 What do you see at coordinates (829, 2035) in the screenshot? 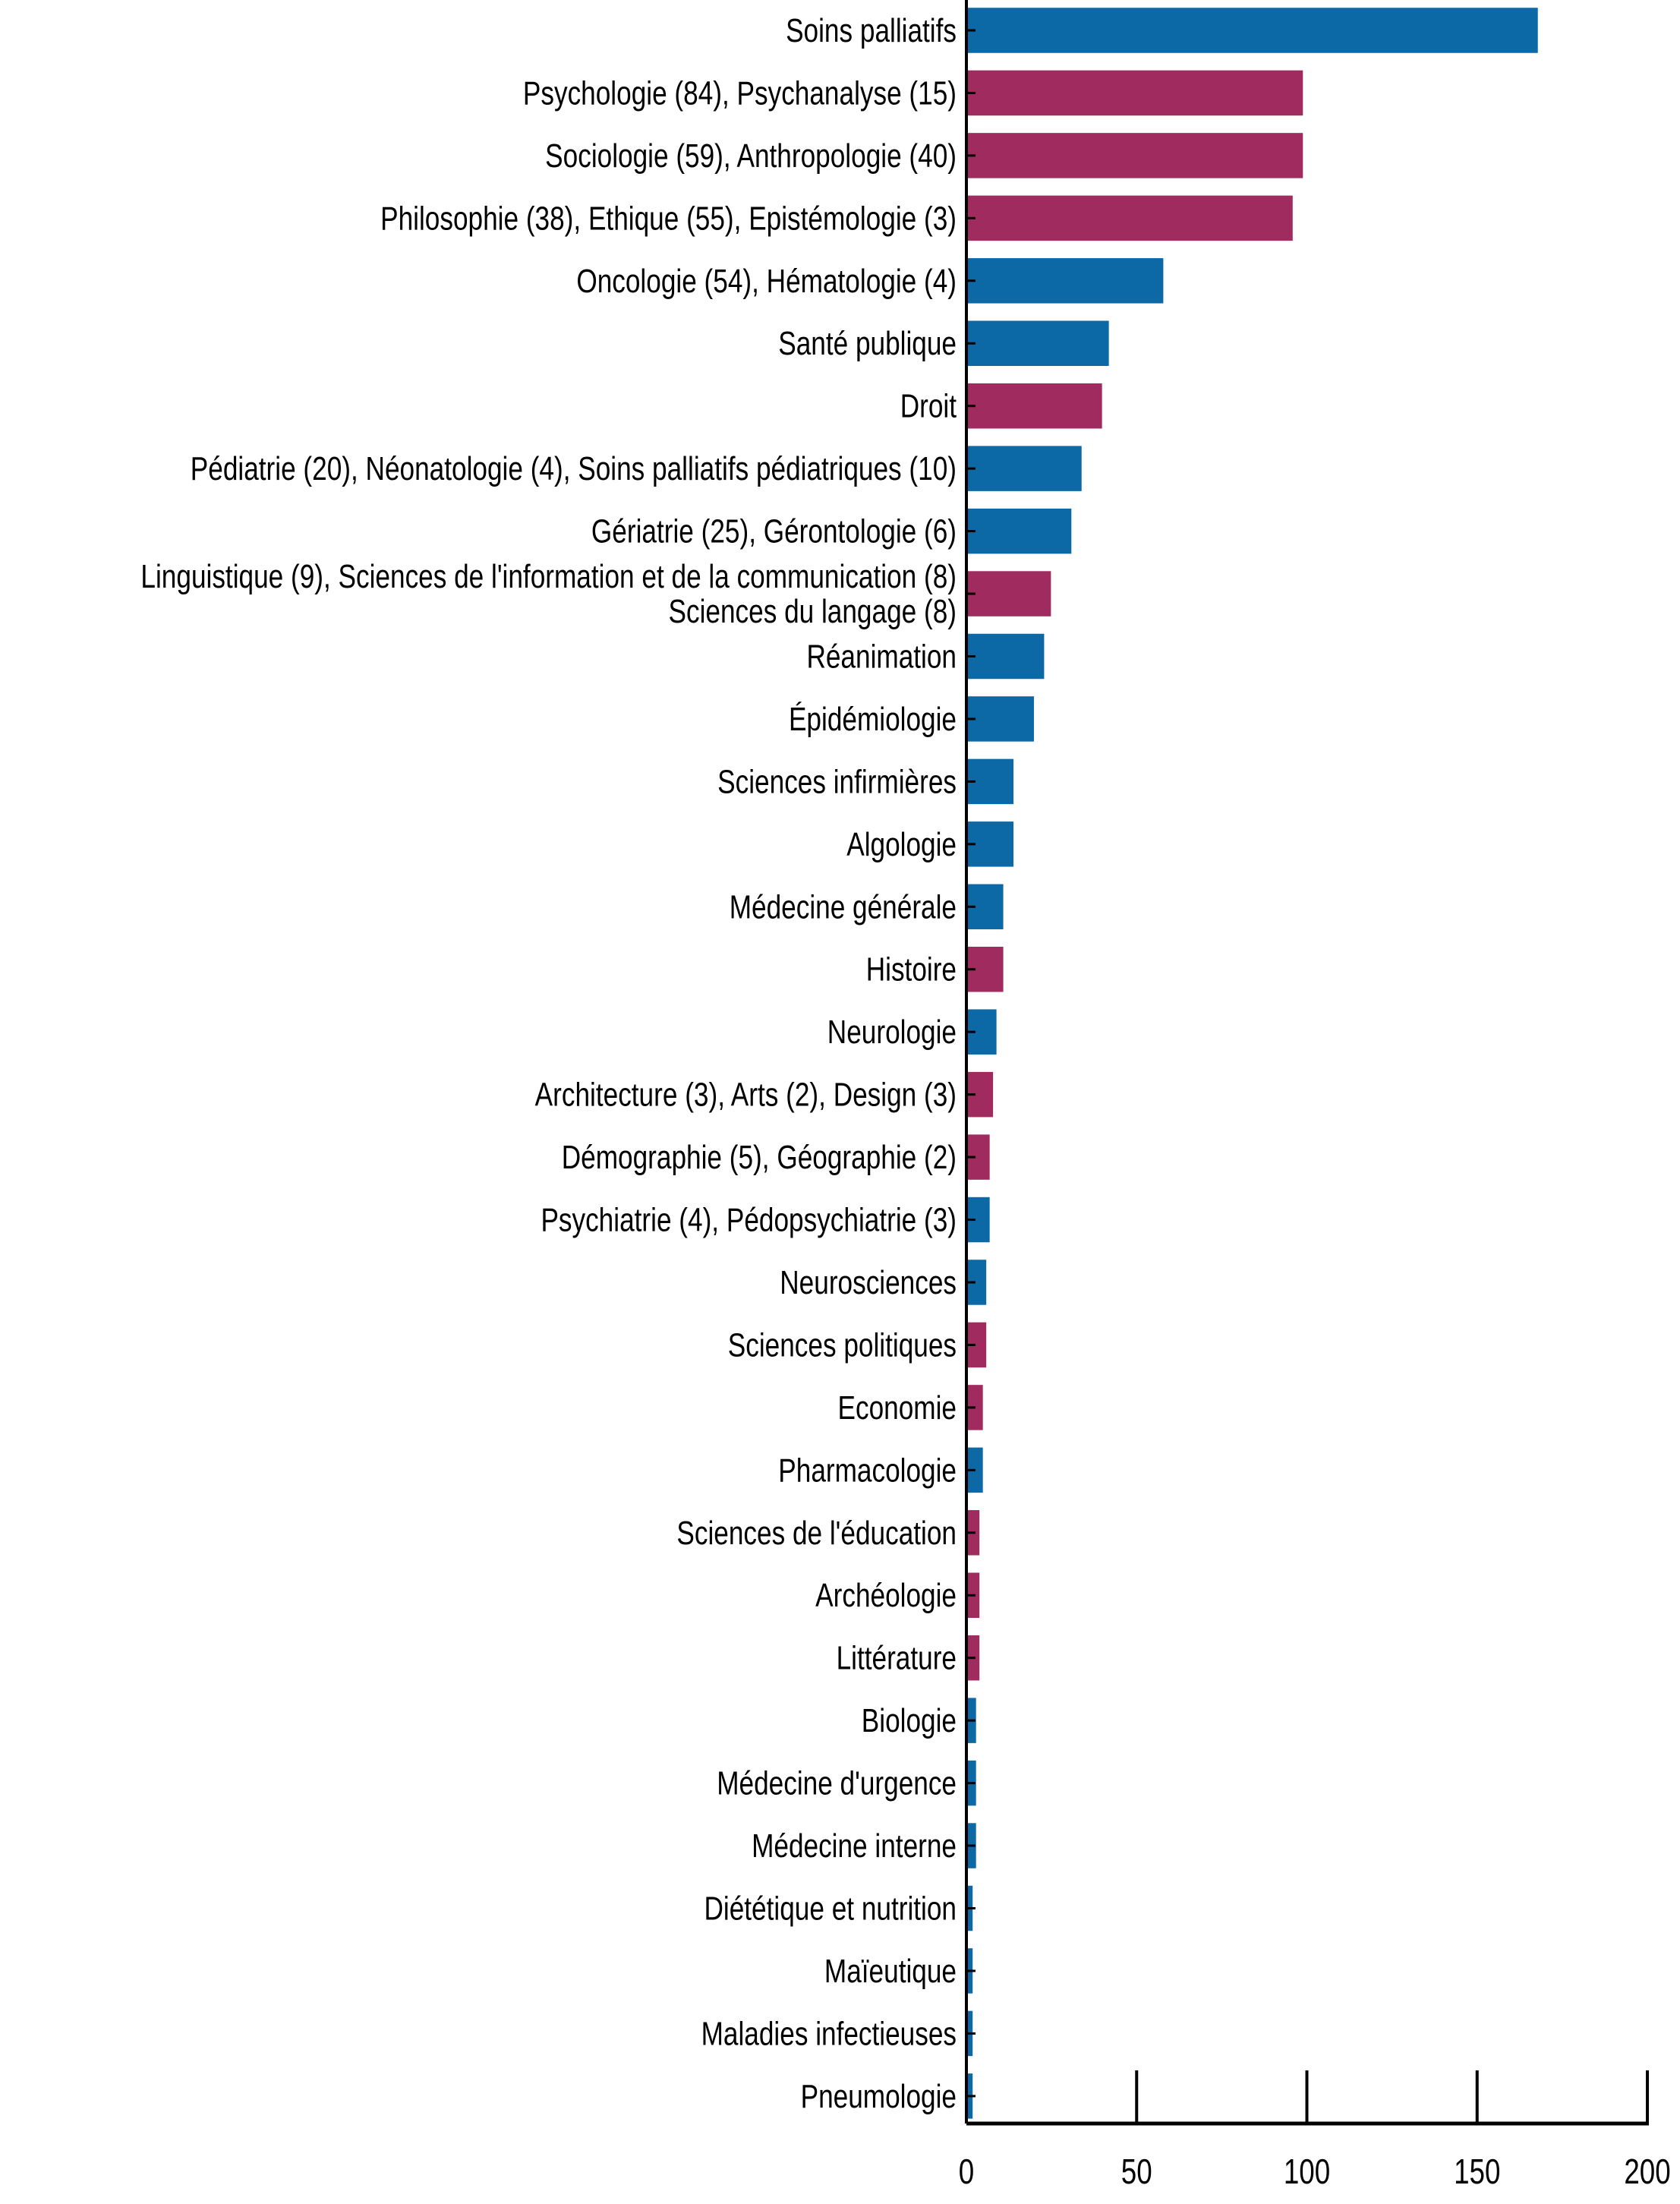
I see `category-label: Maladies infectieuses` at bounding box center [829, 2035].